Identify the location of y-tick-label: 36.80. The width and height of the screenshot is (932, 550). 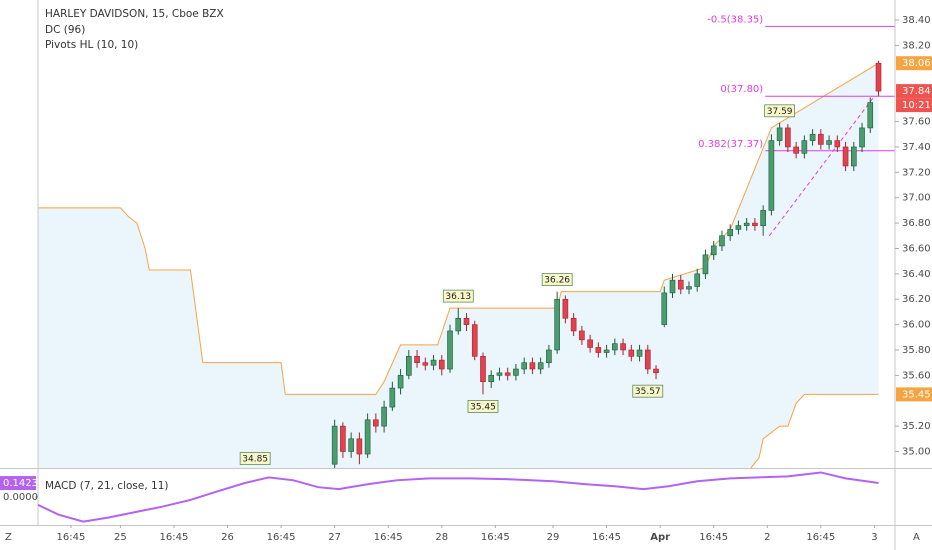
(916, 223).